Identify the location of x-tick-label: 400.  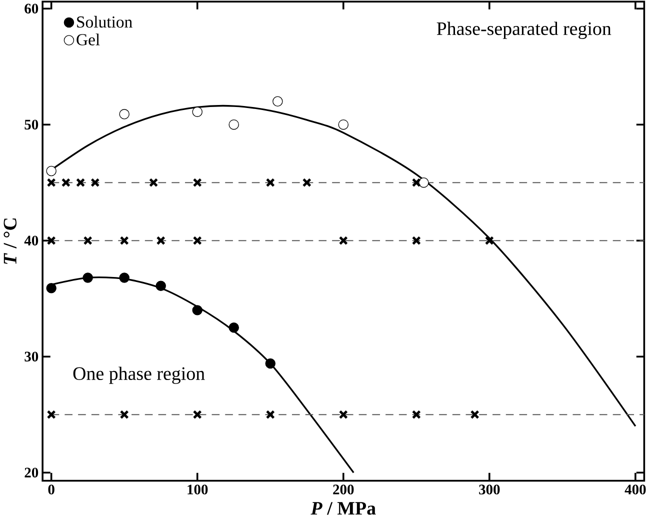
(635, 489).